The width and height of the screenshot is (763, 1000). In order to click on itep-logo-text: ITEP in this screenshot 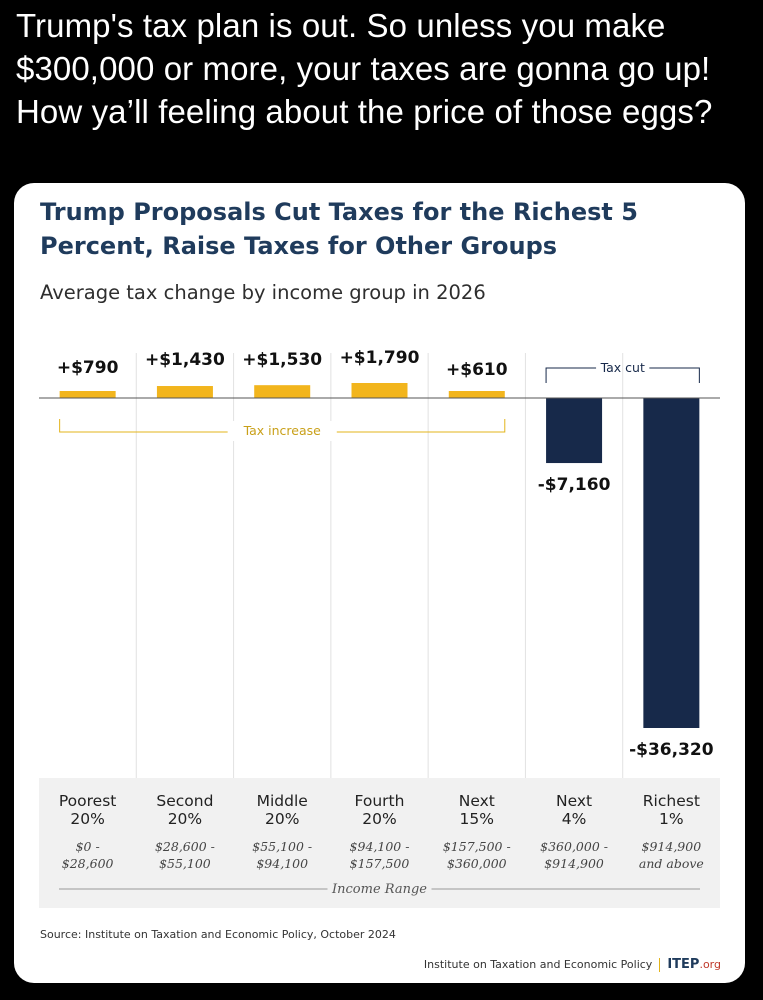, I will do `click(683, 964)`.